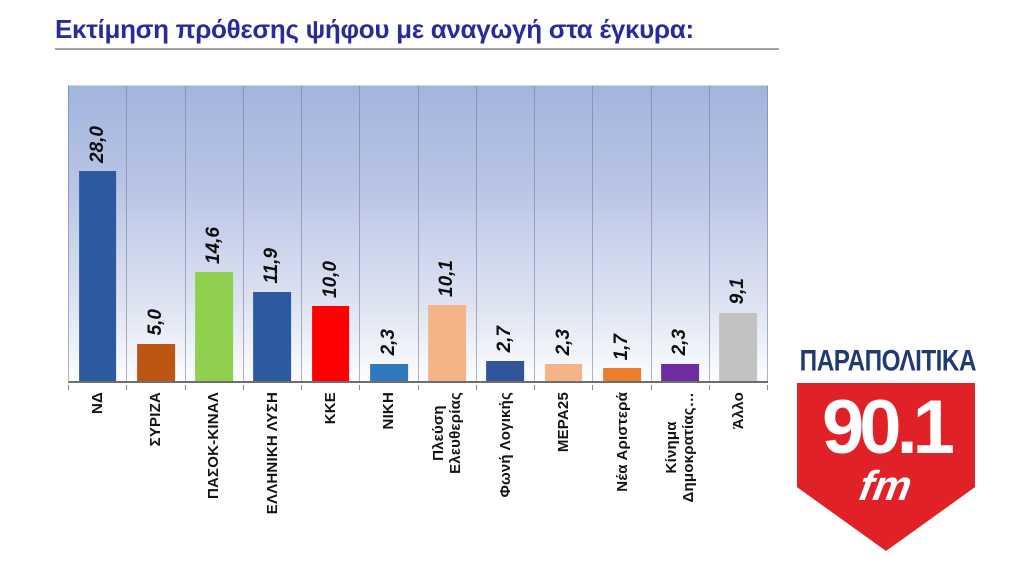 The width and height of the screenshot is (1024, 576). Describe the element at coordinates (155, 322) in the screenshot. I see `bar-value-label: 5,0` at that location.